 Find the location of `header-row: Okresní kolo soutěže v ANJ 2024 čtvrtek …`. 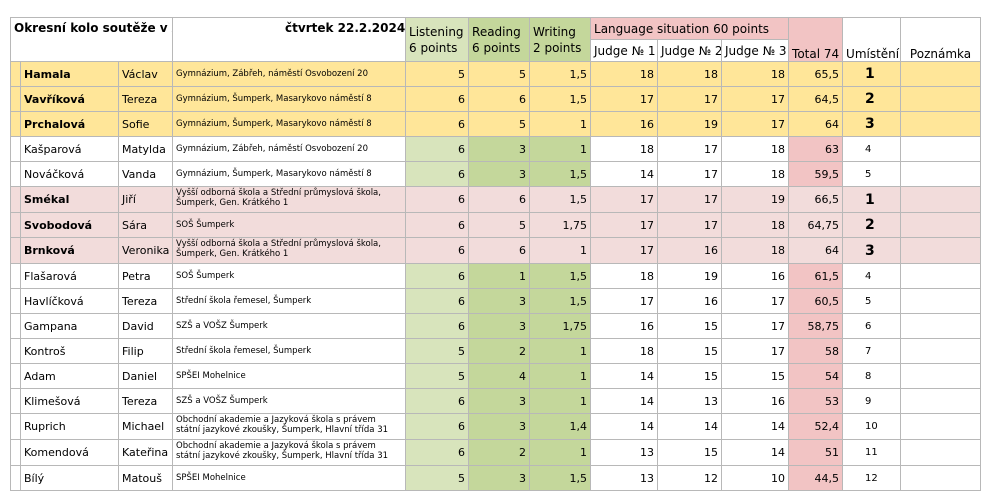

header-row: Okresní kolo soutěže v ANJ 2024 čtvrtek … is located at coordinates (495, 39).